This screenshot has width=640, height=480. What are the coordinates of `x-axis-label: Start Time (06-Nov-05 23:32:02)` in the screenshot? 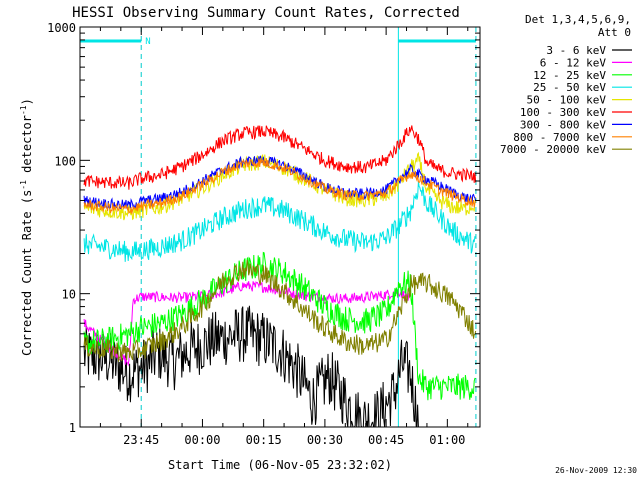 It's located at (280, 465).